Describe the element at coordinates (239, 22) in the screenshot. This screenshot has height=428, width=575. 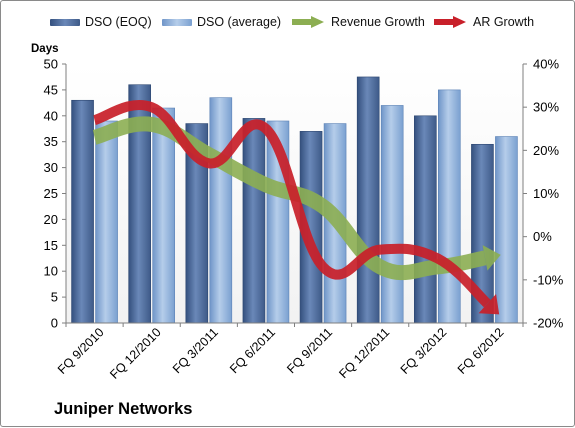
I see `legend-label: DSO (average)` at that location.